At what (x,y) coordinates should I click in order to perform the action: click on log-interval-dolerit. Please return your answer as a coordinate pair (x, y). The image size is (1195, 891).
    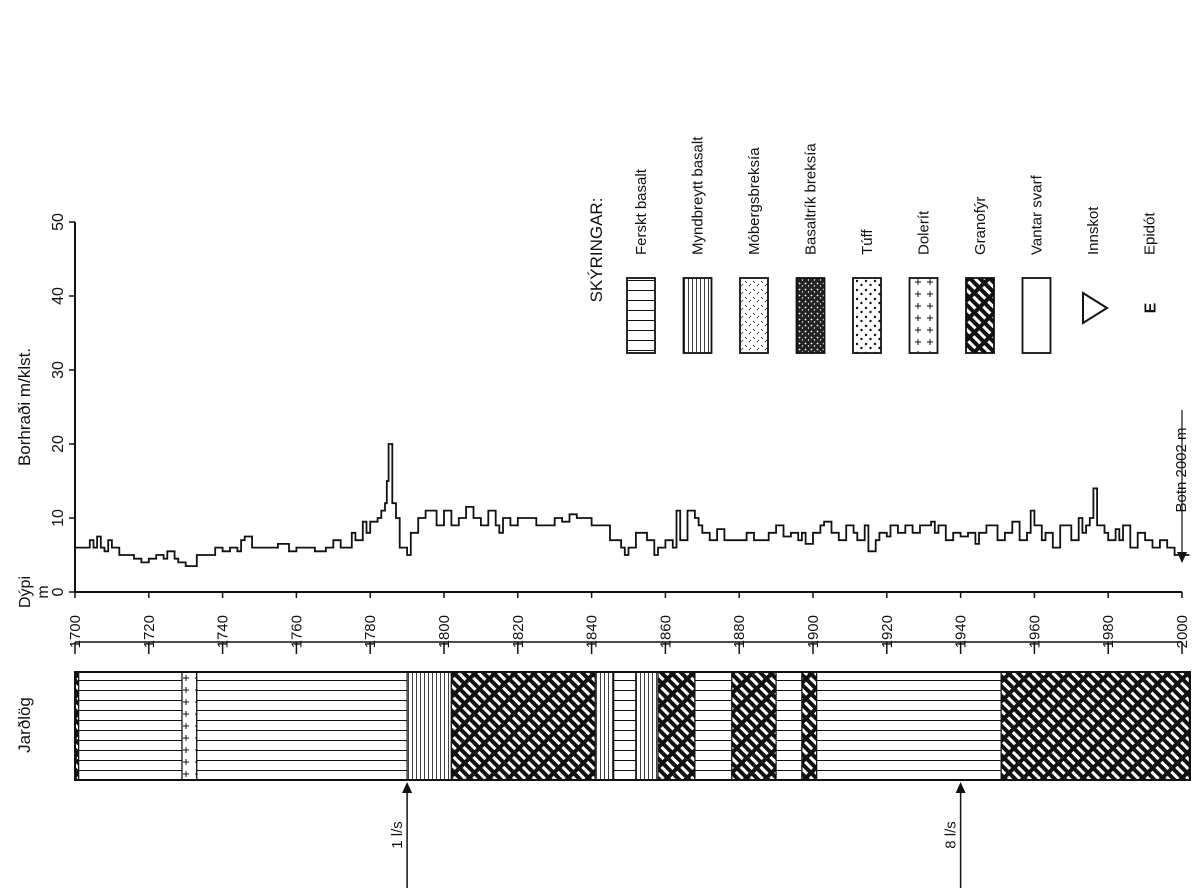
    Looking at the image, I should click on (189, 726).